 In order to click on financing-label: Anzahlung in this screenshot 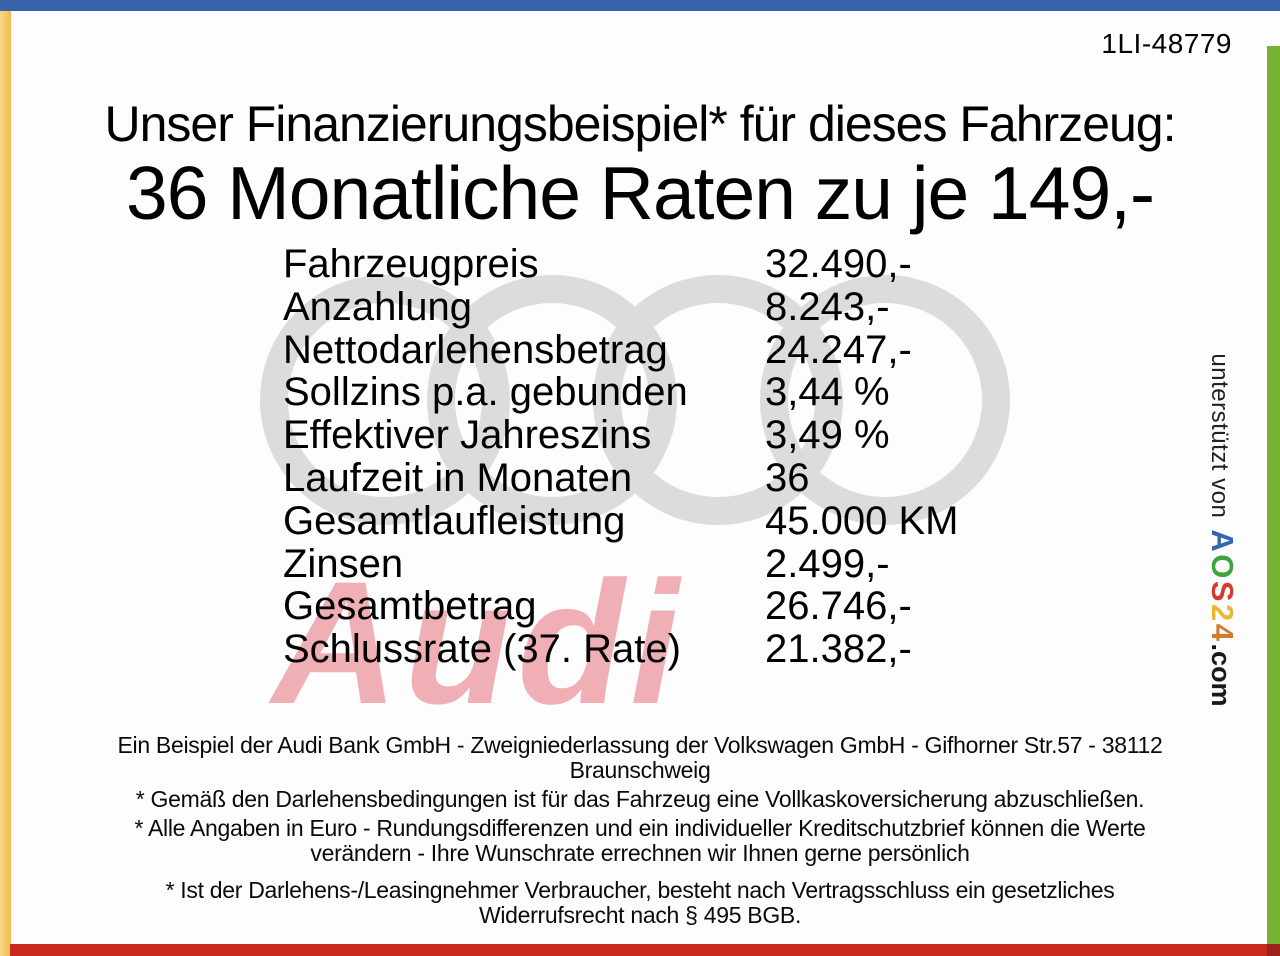, I will do `click(378, 306)`.